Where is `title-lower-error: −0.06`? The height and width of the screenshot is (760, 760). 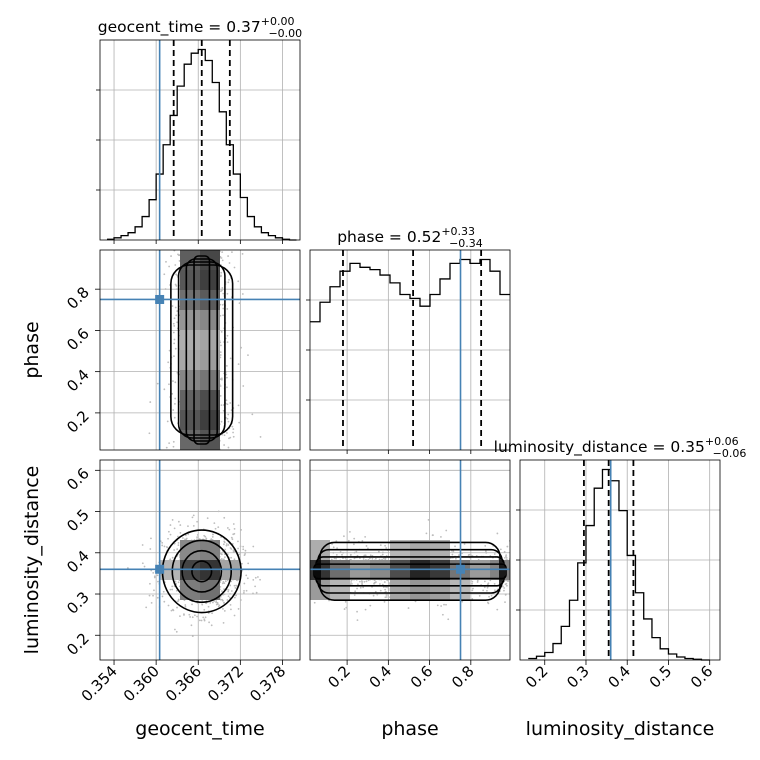 title-lower-error: −0.06 is located at coordinates (730, 453).